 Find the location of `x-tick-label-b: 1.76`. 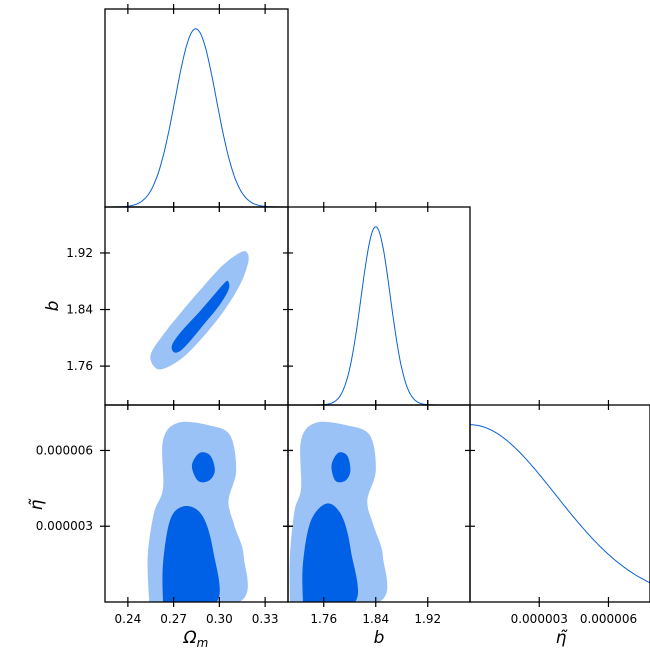

x-tick-label-b: 1.76 is located at coordinates (323, 619).